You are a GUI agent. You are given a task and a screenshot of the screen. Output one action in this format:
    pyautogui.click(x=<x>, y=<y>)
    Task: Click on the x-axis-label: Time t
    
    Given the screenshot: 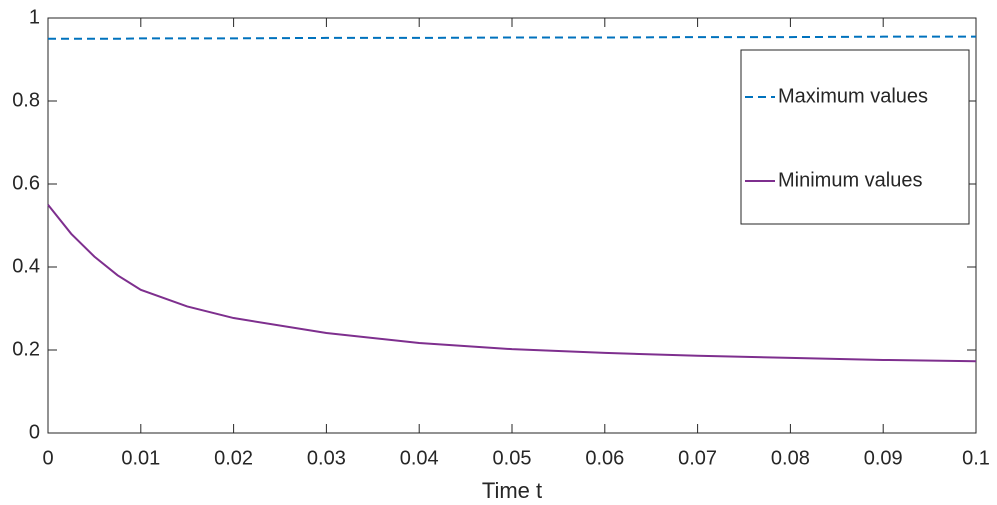 What is the action you would take?
    pyautogui.click(x=512, y=490)
    